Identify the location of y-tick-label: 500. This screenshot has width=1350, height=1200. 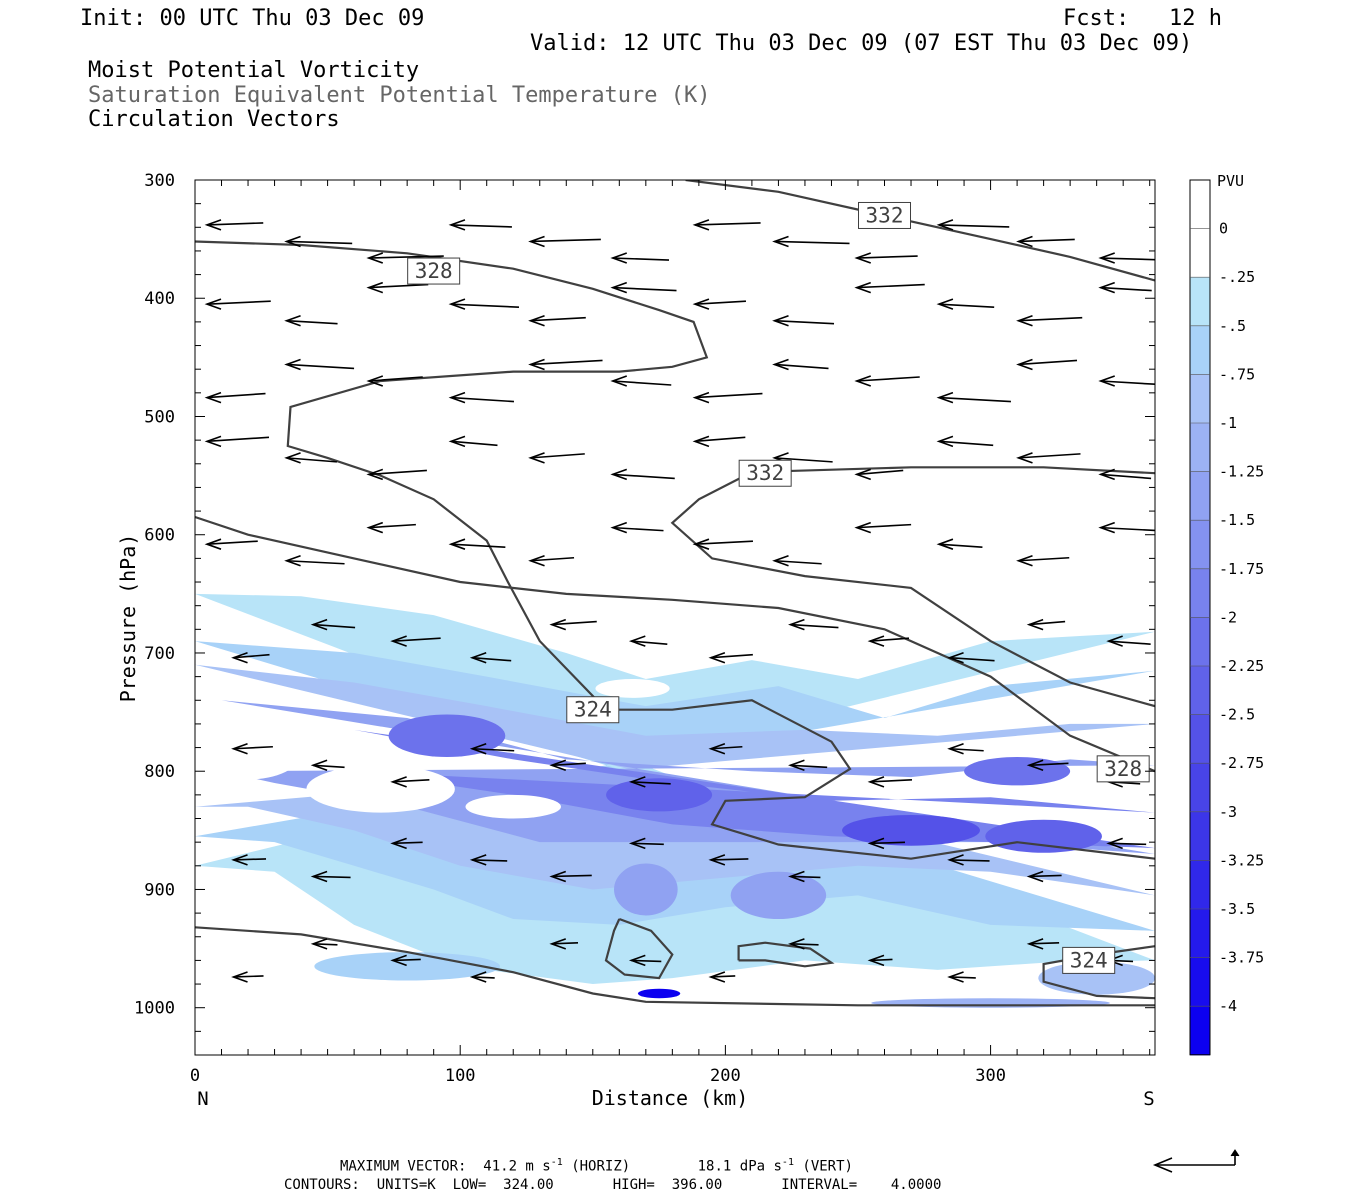
(159, 417).